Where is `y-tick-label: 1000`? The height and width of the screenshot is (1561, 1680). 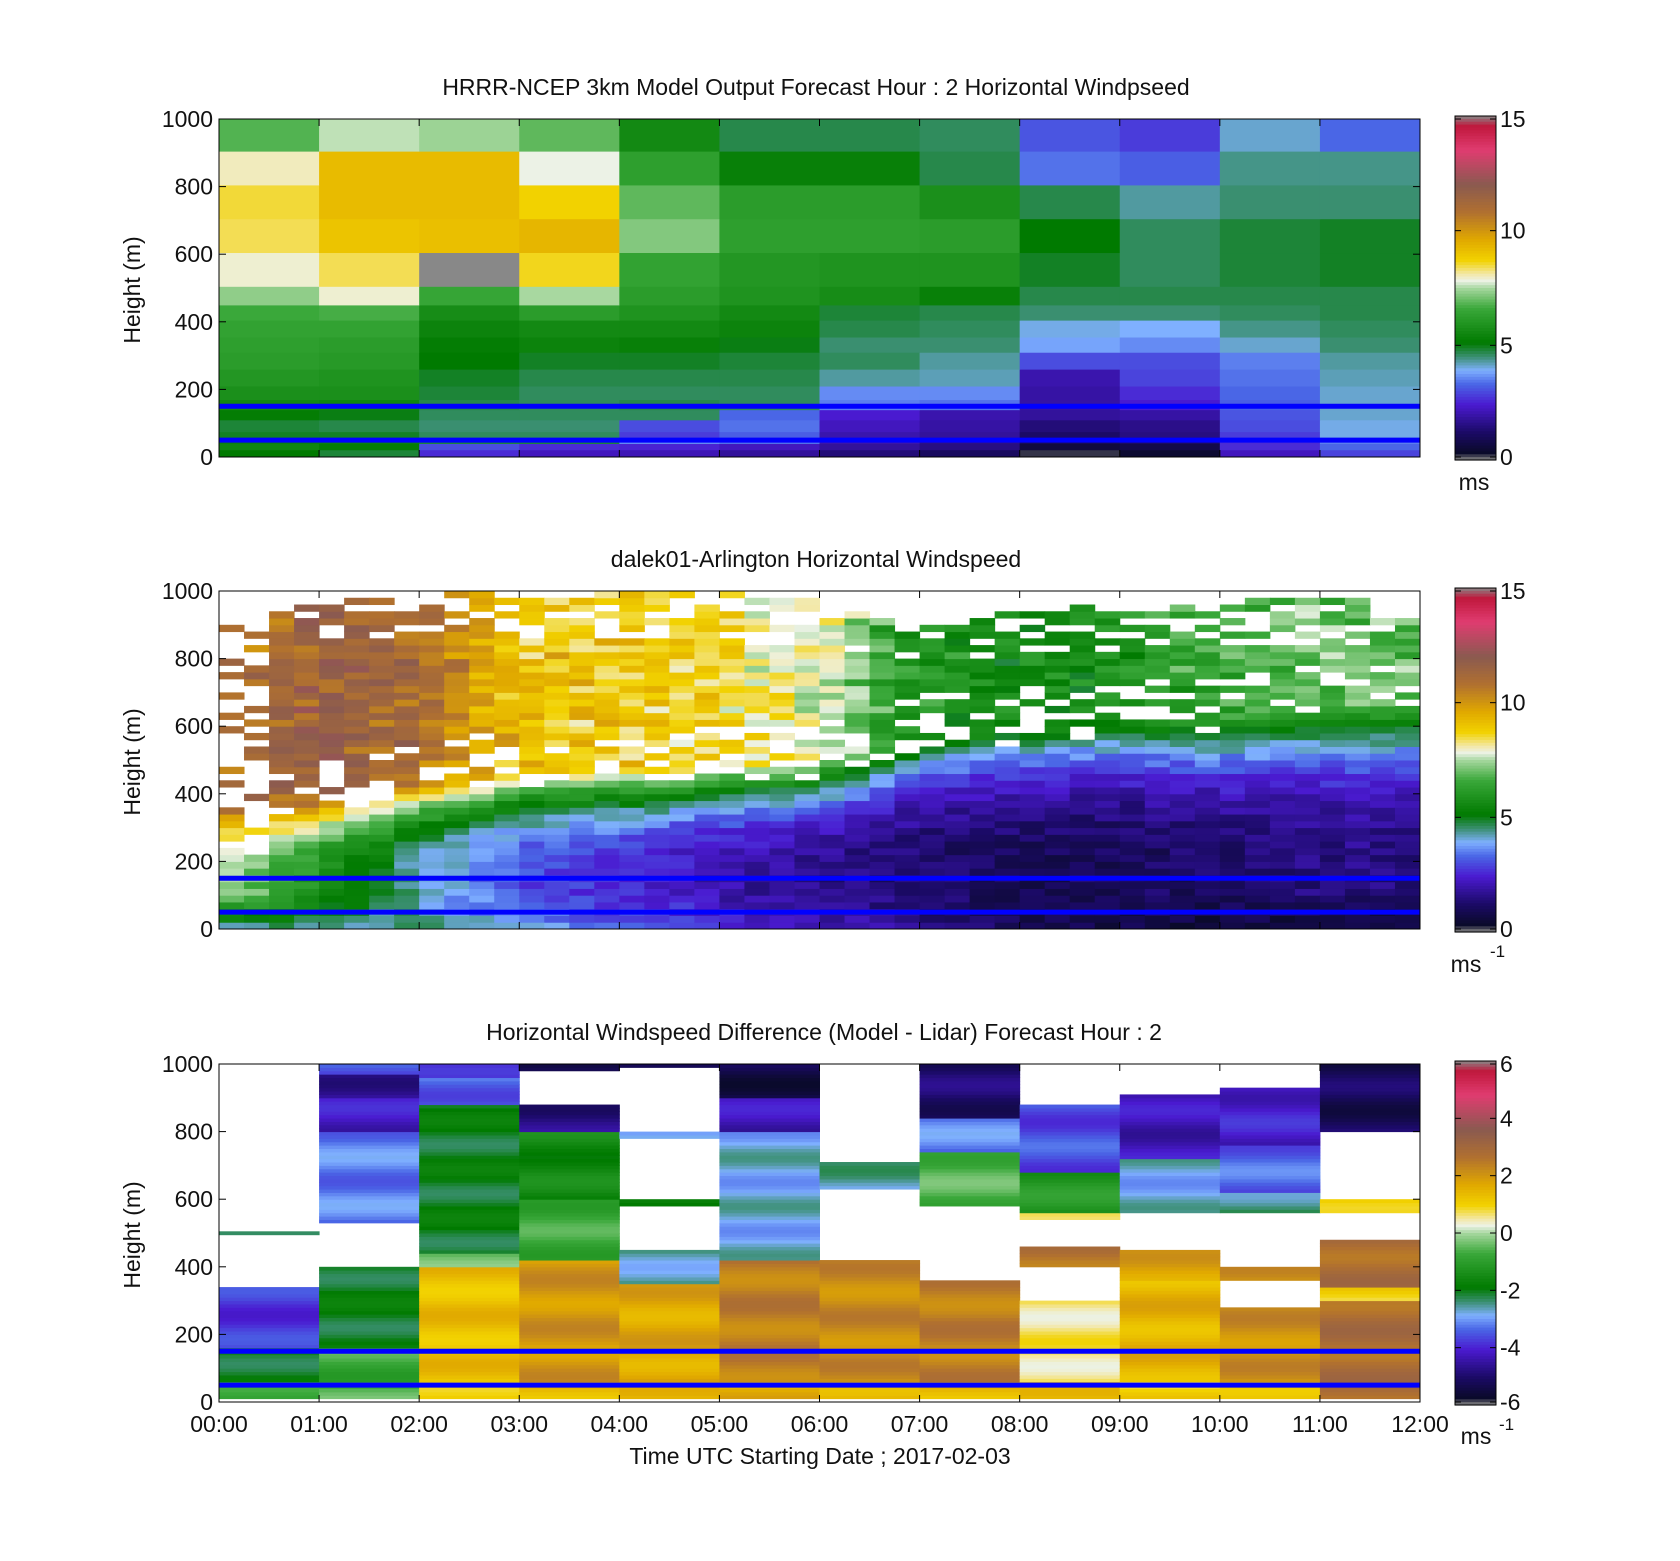 y-tick-label: 1000 is located at coordinates (187, 119).